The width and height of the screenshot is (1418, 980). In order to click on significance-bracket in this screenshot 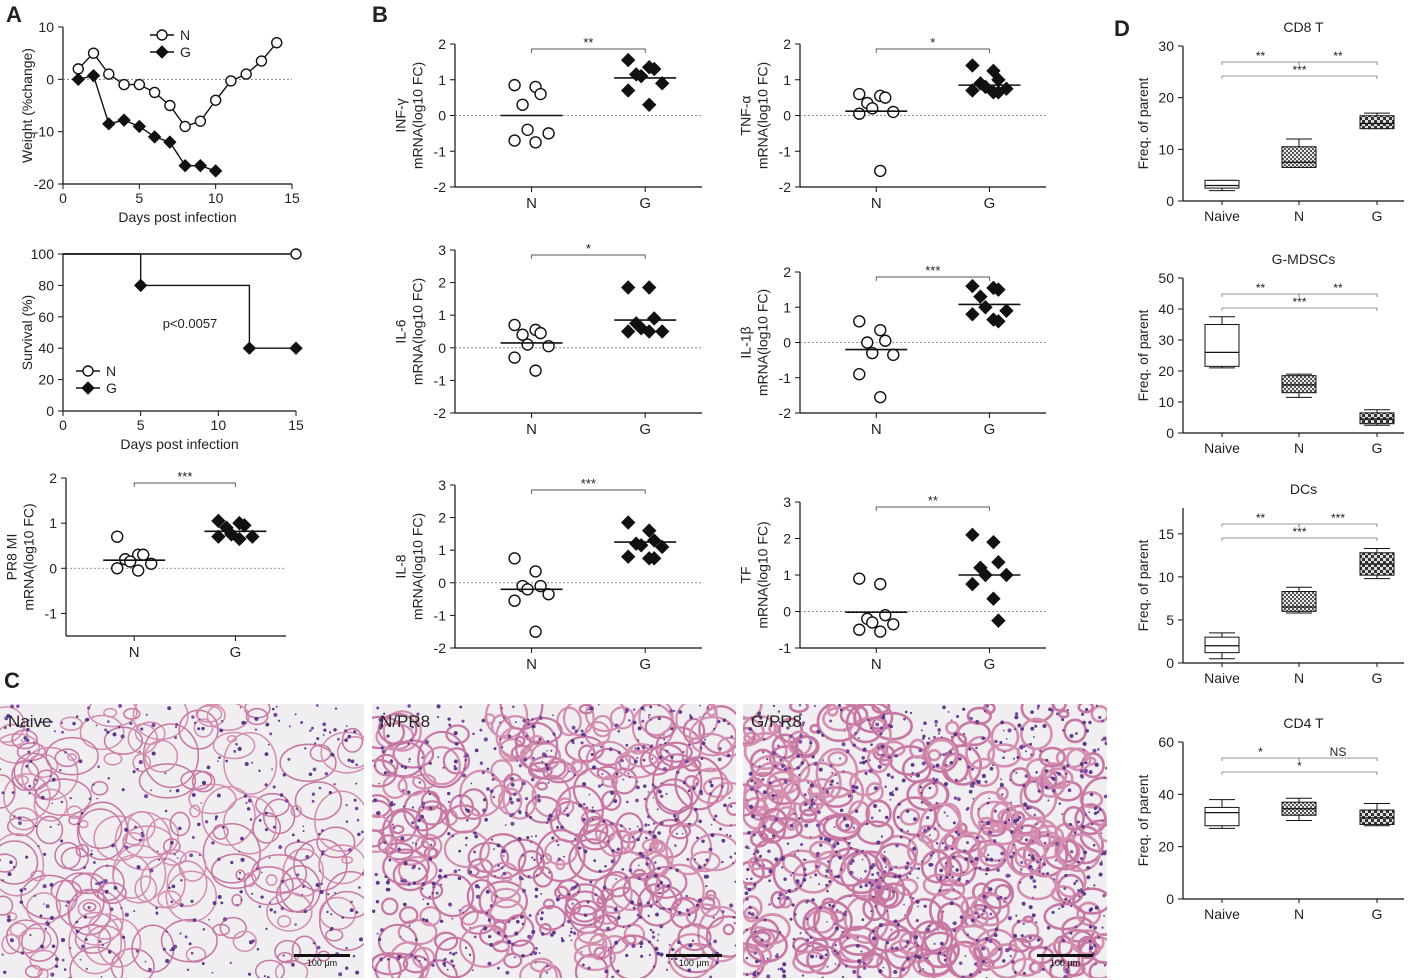, I will do `click(1299, 539)`.